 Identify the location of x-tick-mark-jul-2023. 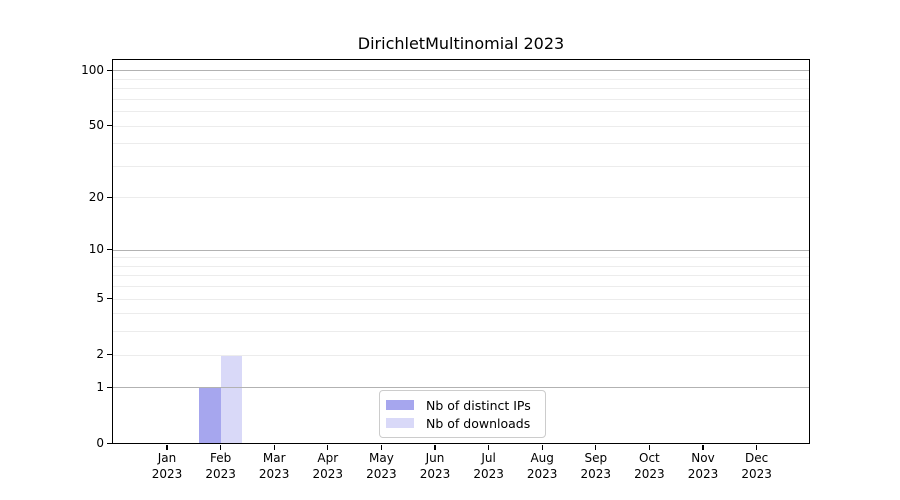
(488, 447).